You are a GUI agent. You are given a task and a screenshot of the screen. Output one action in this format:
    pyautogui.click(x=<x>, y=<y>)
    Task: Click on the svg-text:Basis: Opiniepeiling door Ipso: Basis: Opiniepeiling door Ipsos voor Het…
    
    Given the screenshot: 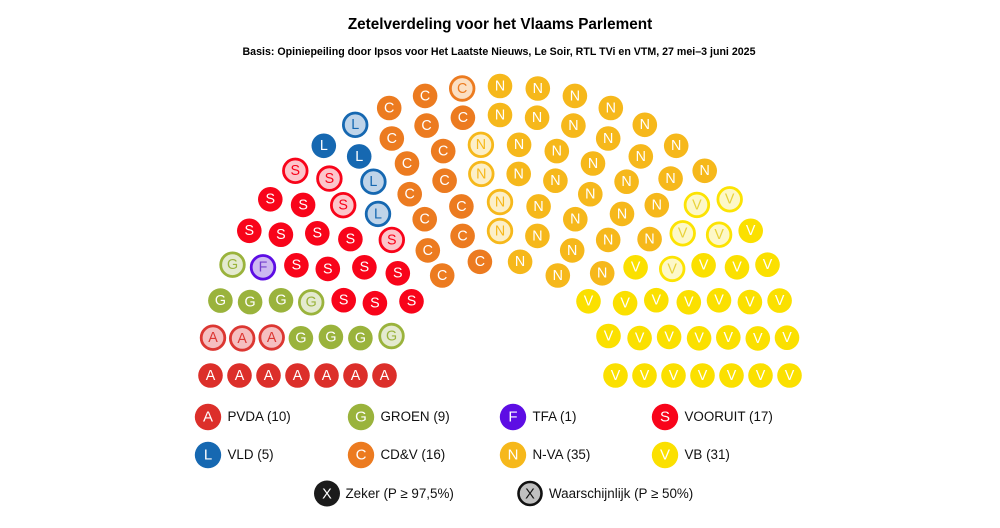 What is the action you would take?
    pyautogui.click(x=499, y=52)
    